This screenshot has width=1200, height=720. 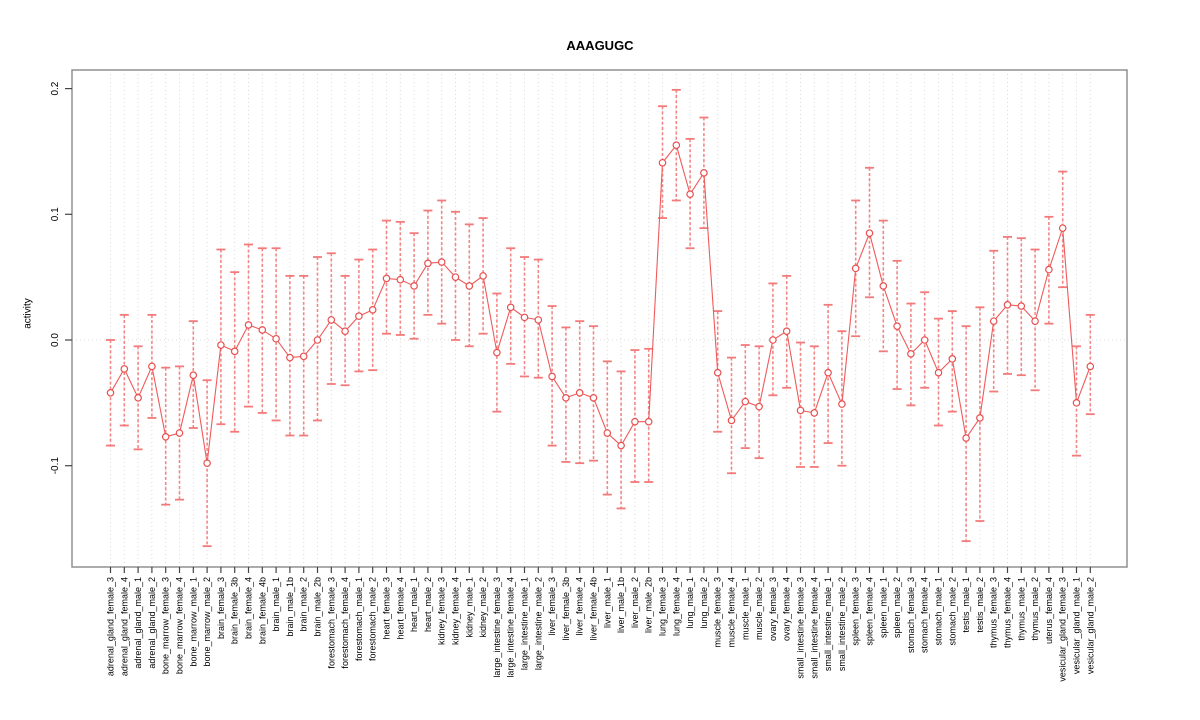 What do you see at coordinates (1008, 612) in the screenshot?
I see `x-tick-label: thymus_female_4` at bounding box center [1008, 612].